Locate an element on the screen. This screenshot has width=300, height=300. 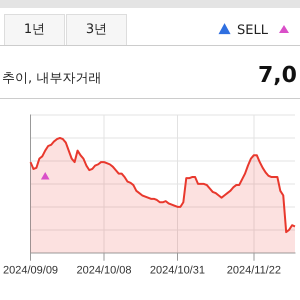
chart-subtitle: 7,0 is located at coordinates (277, 75).